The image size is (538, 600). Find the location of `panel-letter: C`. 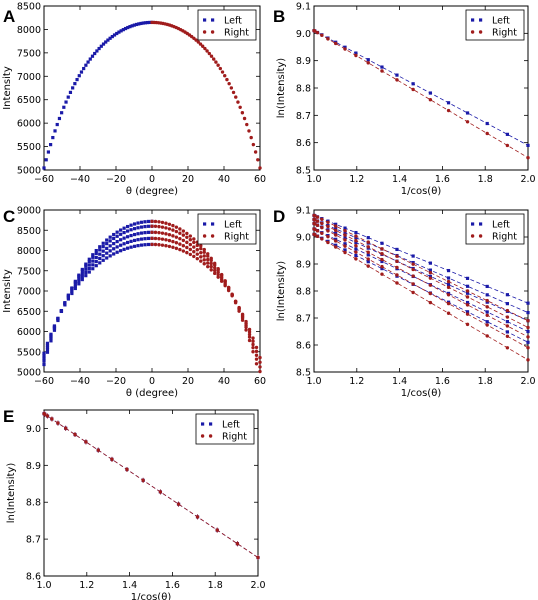

panel-letter: C is located at coordinates (9, 216).